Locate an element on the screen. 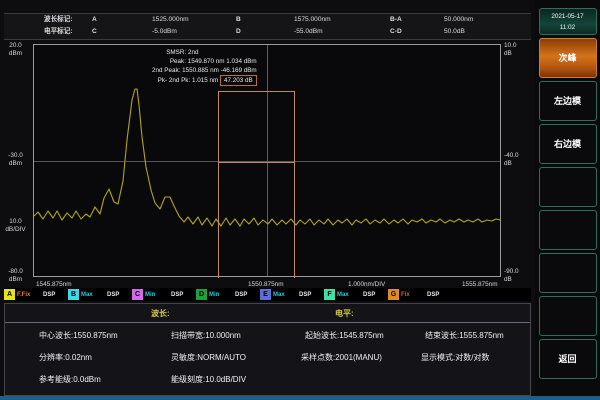 Image resolution: width=600 pixels, height=400 pixels. y2-axis-bottom-label: -90.0 dB is located at coordinates (511, 275).